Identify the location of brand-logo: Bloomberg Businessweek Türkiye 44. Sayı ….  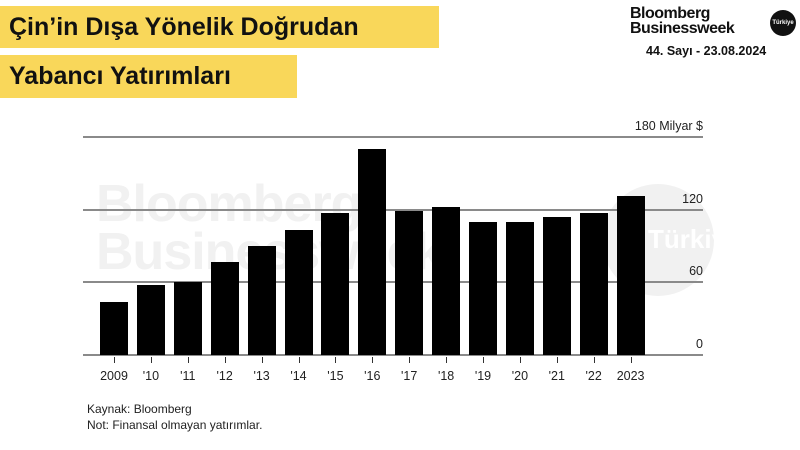
(715, 35).